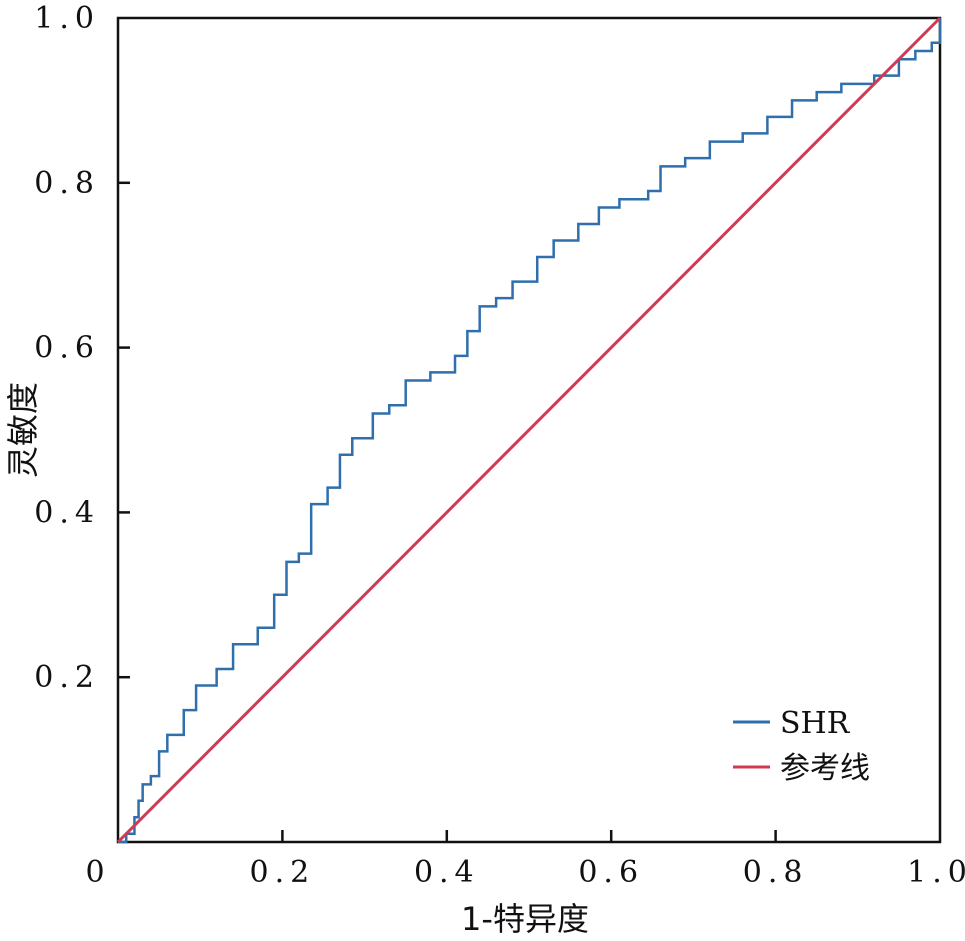 This screenshot has width=965, height=941. Describe the element at coordinates (67, 18) in the screenshot. I see `y-tick-label: 1.0` at that location.